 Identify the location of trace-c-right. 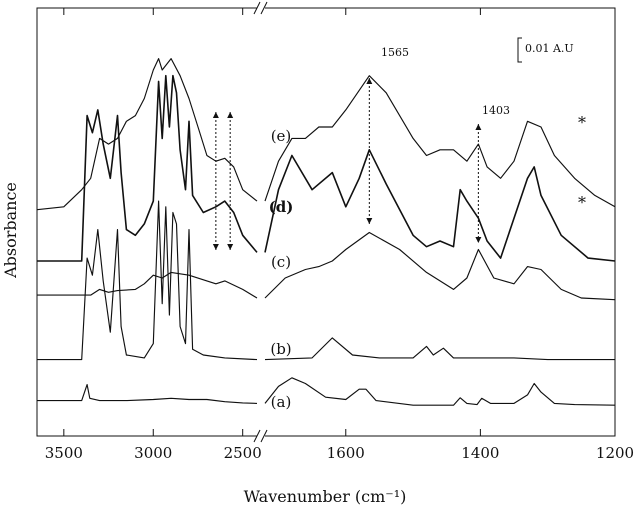
(440, 266).